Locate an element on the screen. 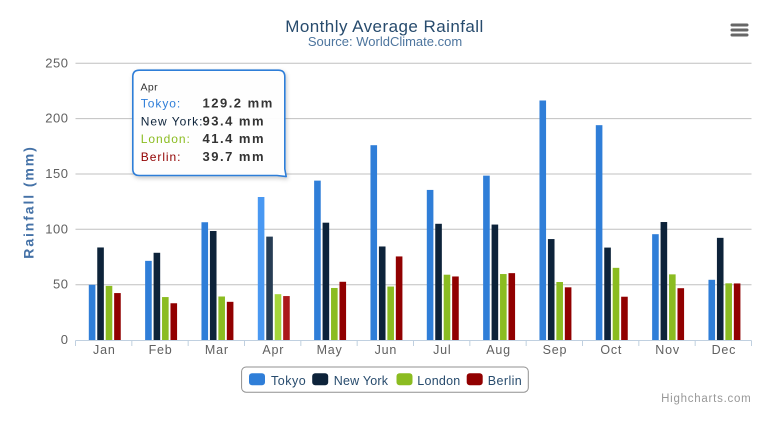 Image resolution: width=769 pixels, height=421 pixels. svg-text: London: is located at coordinates (166, 139).